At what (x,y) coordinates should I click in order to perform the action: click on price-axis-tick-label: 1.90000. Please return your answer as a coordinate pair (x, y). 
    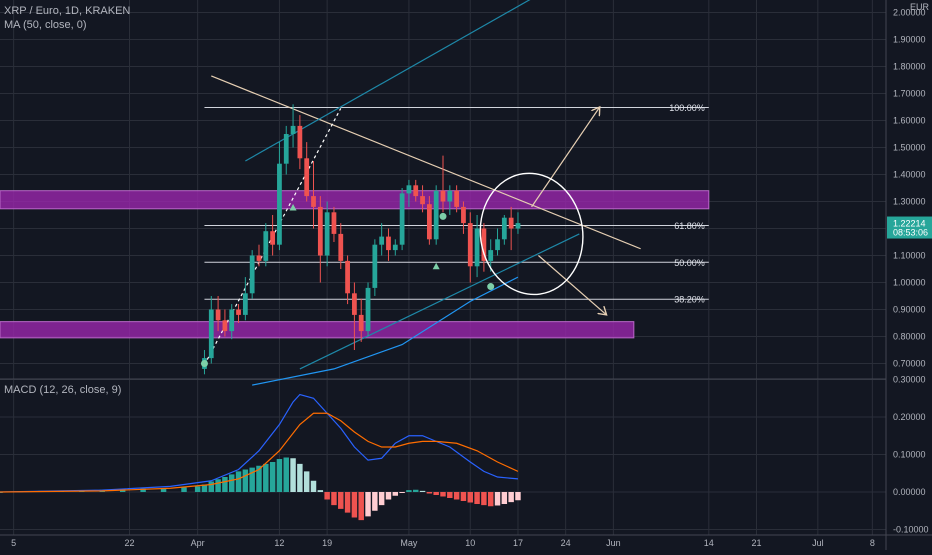
    Looking at the image, I should click on (909, 40).